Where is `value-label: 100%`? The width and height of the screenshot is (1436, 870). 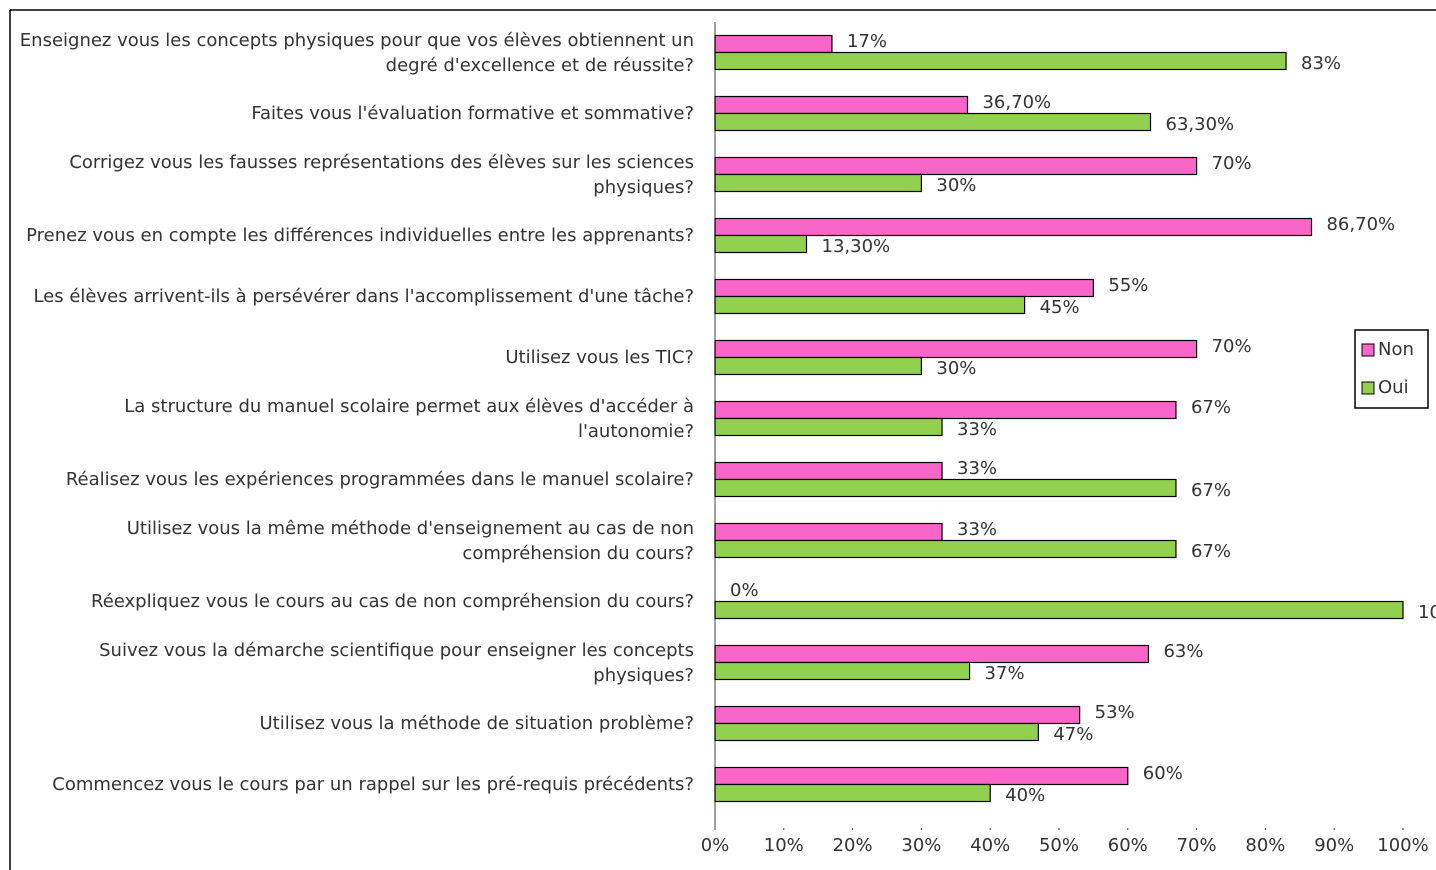
value-label: 100% is located at coordinates (1427, 612).